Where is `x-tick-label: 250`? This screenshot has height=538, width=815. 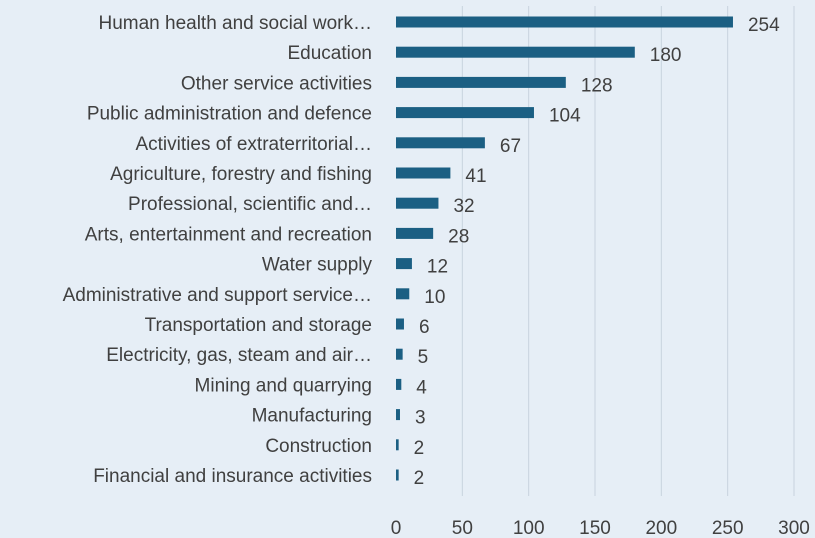 x-tick-label: 250 is located at coordinates (728, 528).